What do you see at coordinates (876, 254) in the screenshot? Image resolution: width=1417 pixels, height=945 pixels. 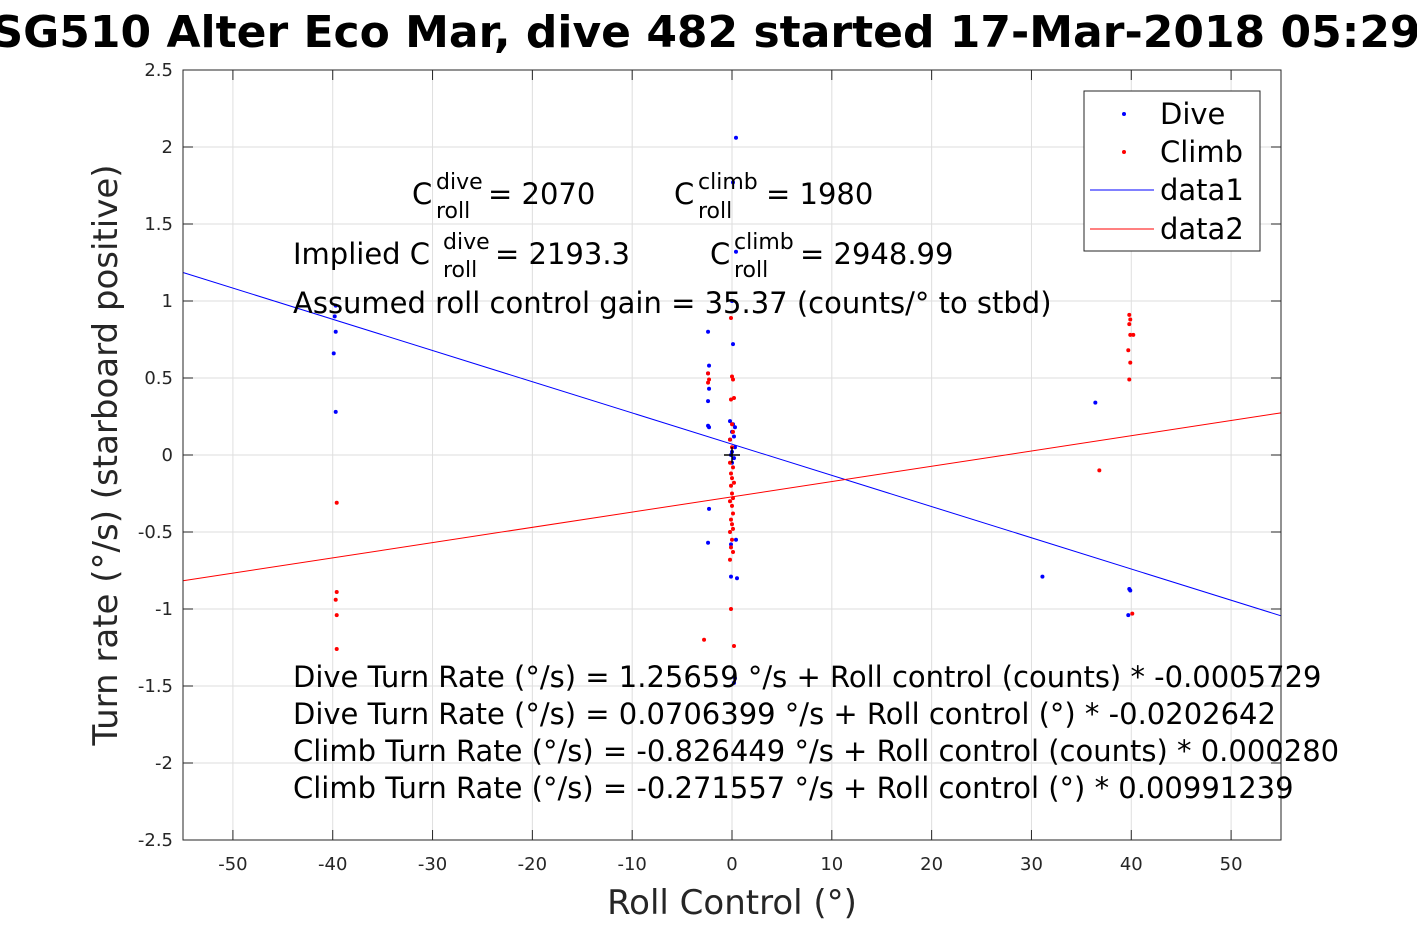 I see `implied-climb-value: = 2948.99` at bounding box center [876, 254].